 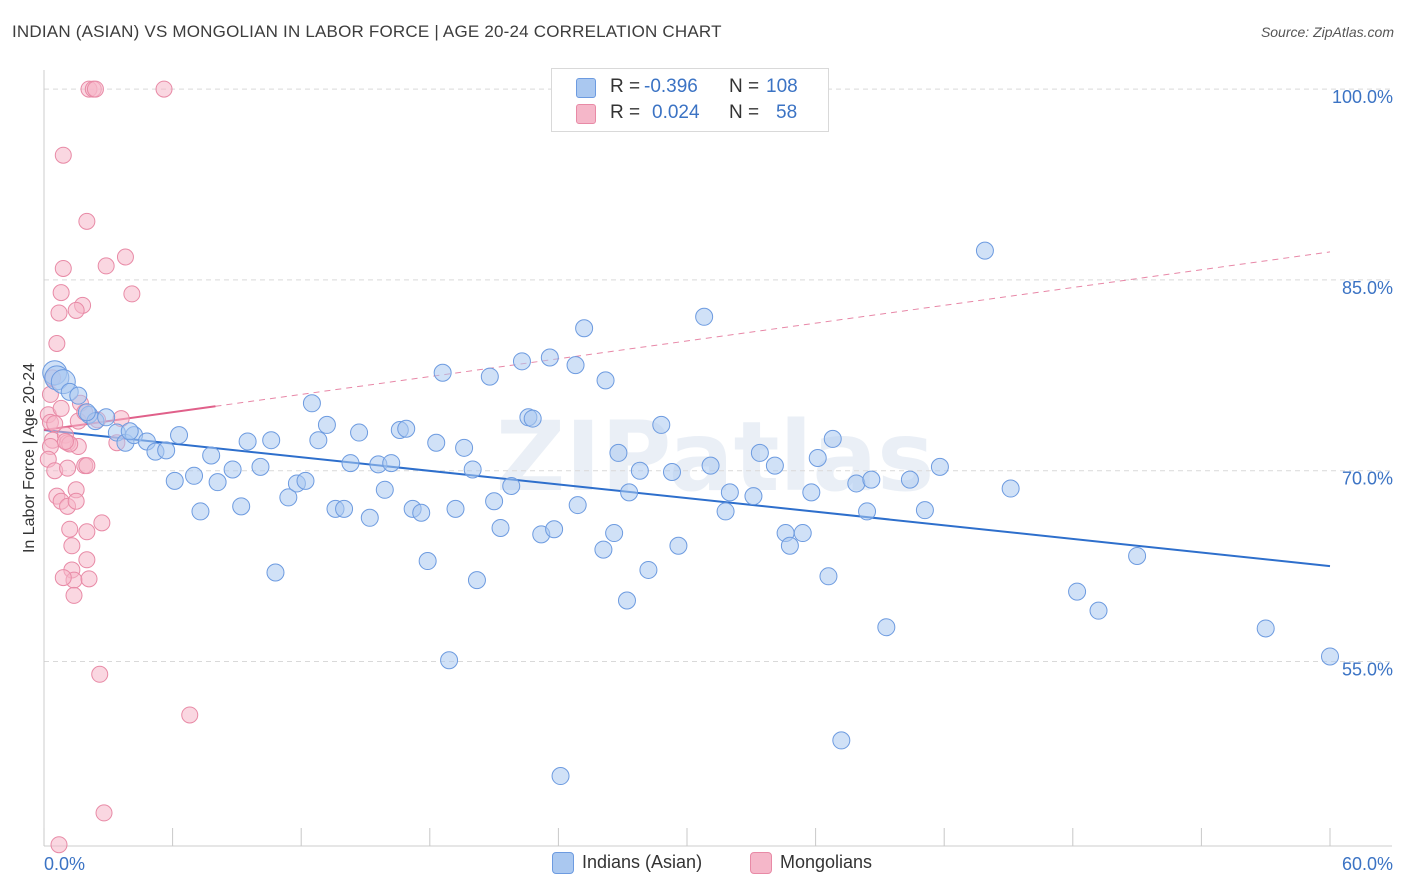 What do you see at coordinates (1367, 864) in the screenshot?
I see `x-tick-label: 60.0%` at bounding box center [1367, 864].